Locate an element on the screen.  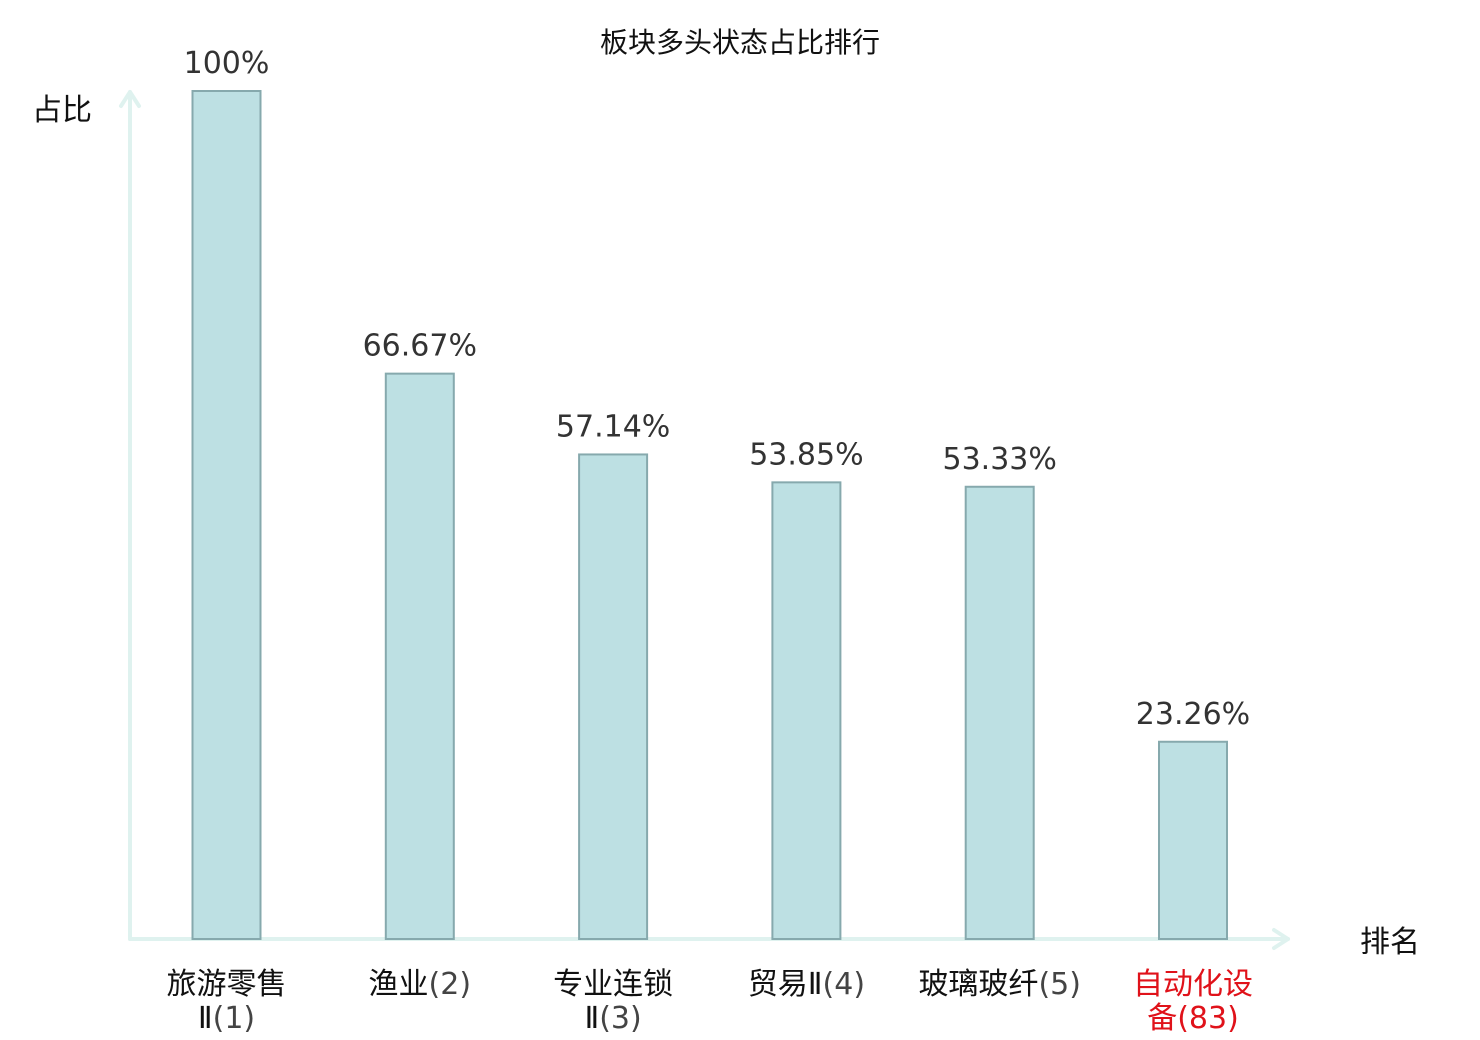
data-label: 53.33% is located at coordinates (1000, 459).